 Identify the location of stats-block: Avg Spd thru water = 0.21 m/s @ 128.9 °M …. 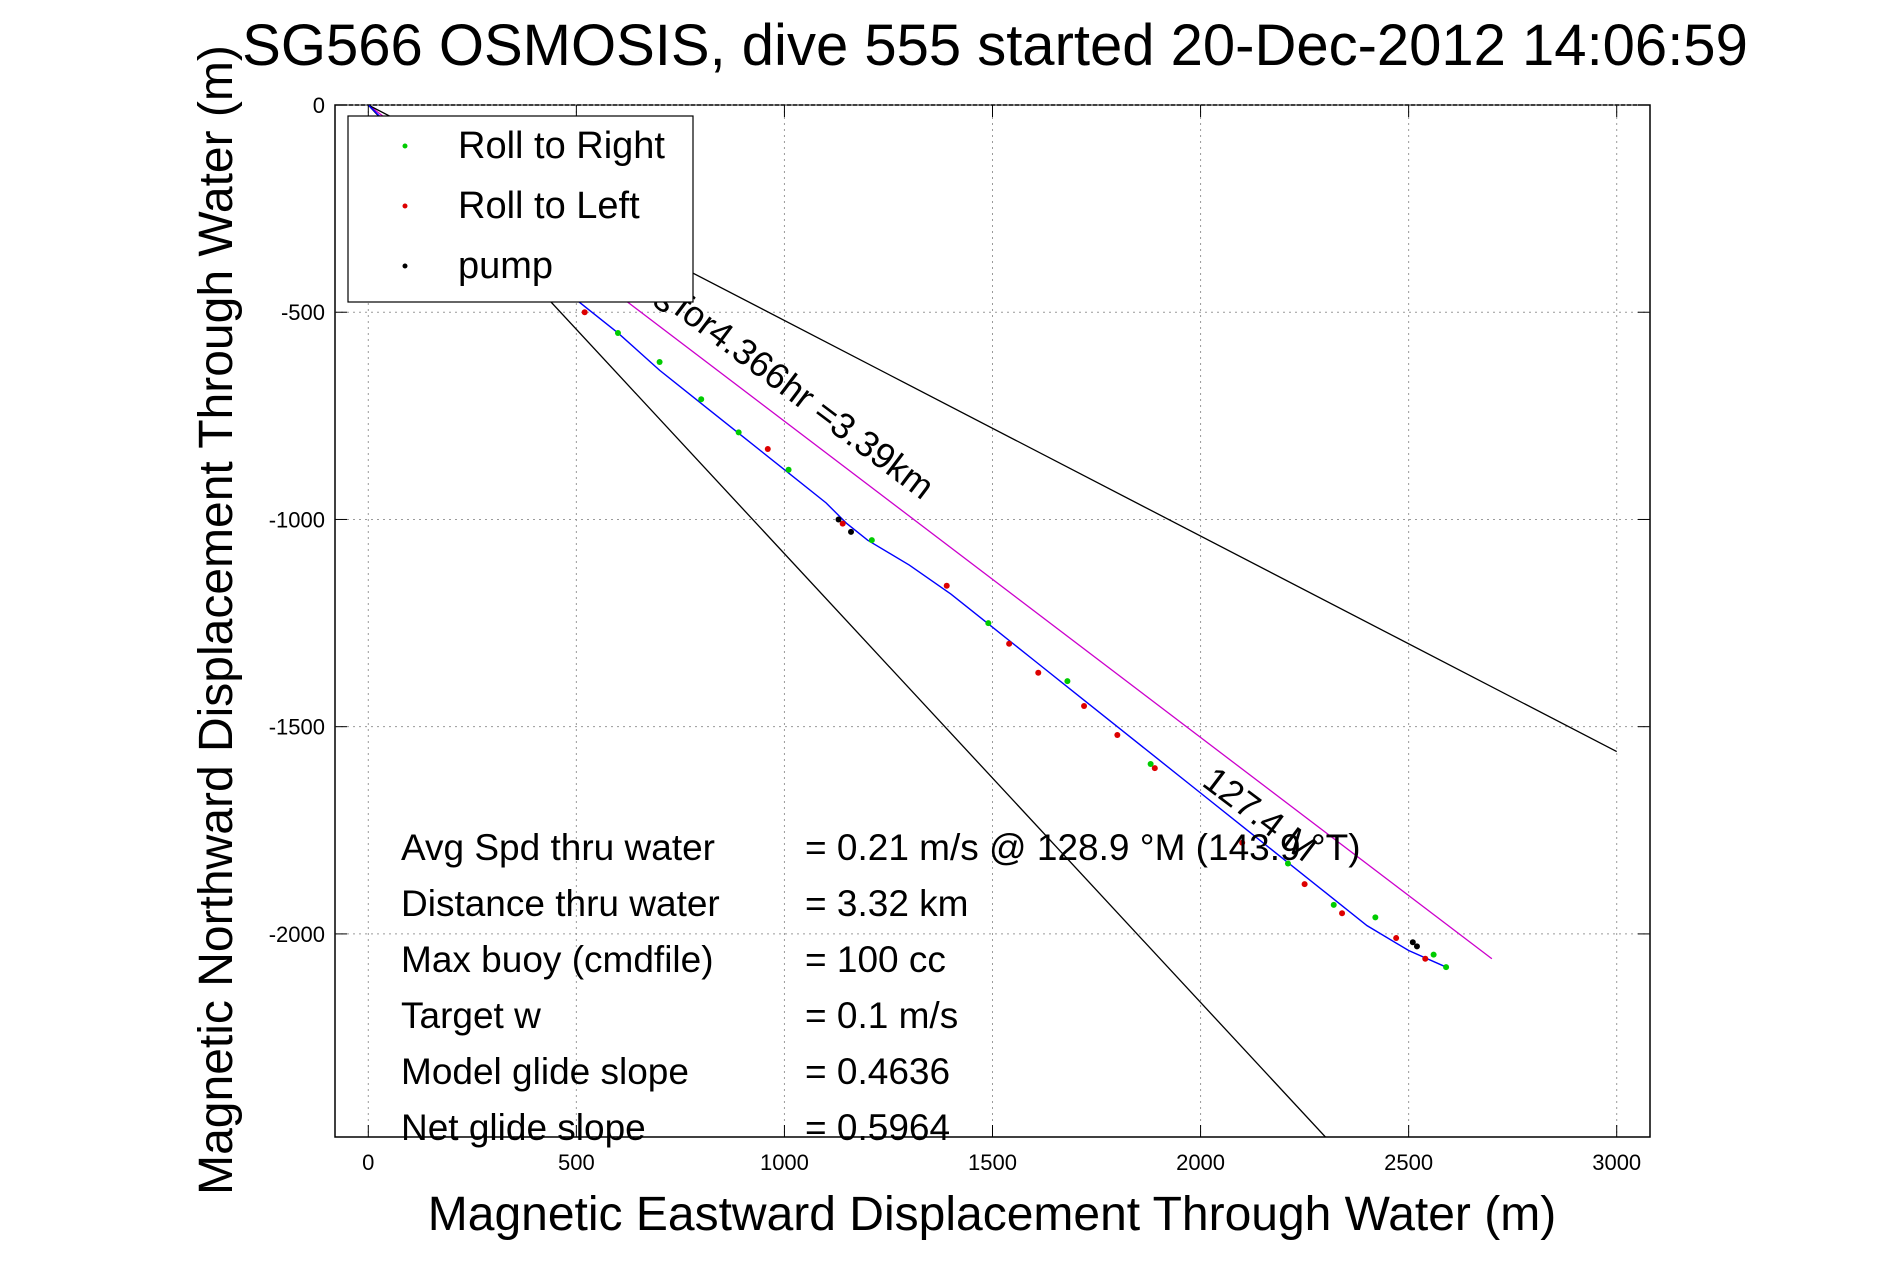
(881, 987).